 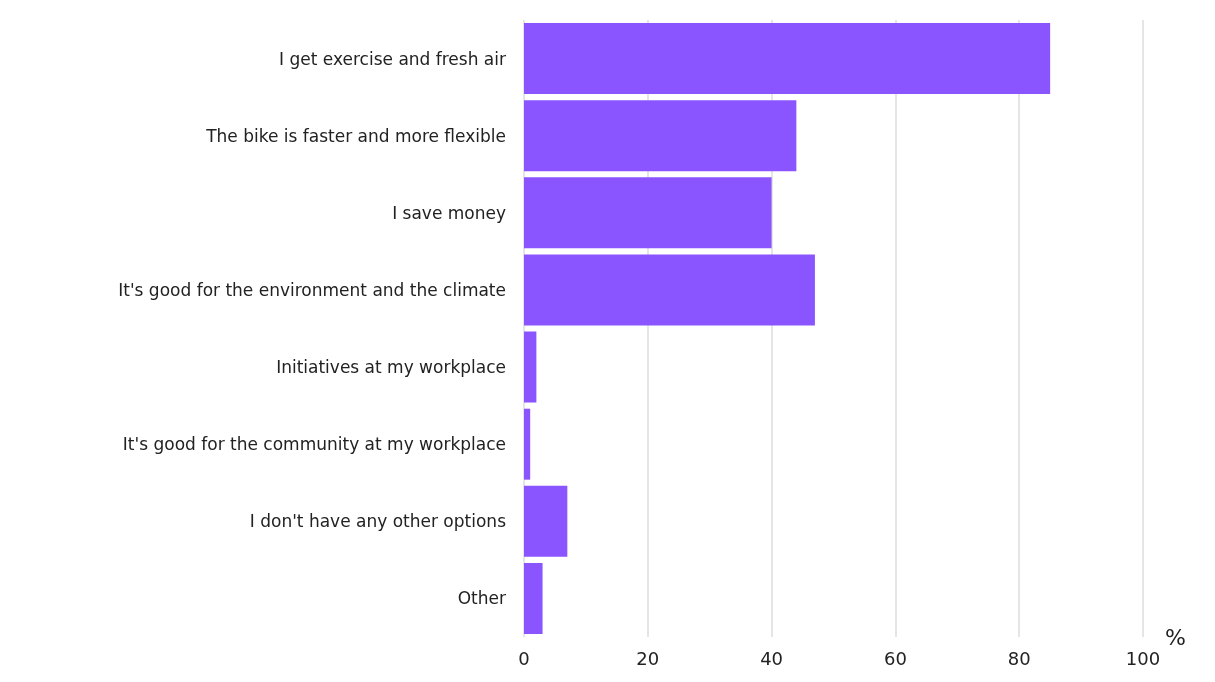 What do you see at coordinates (1175, 637) in the screenshot?
I see `x-axis-title: %` at bounding box center [1175, 637].